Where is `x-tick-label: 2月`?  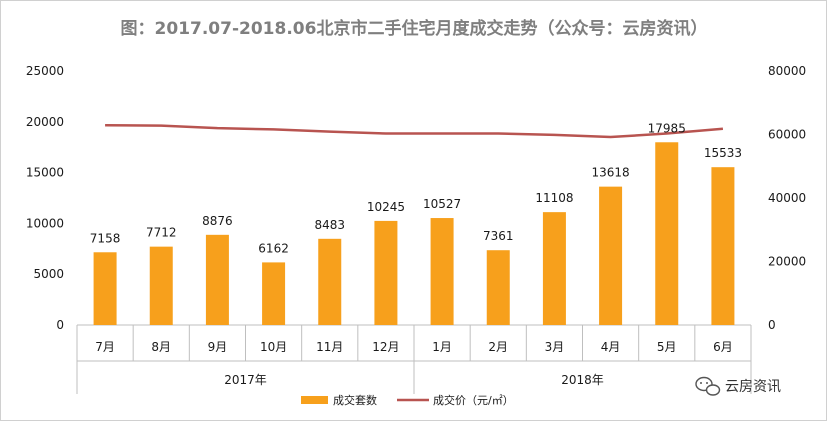 x-tick-label: 2月 is located at coordinates (498, 347).